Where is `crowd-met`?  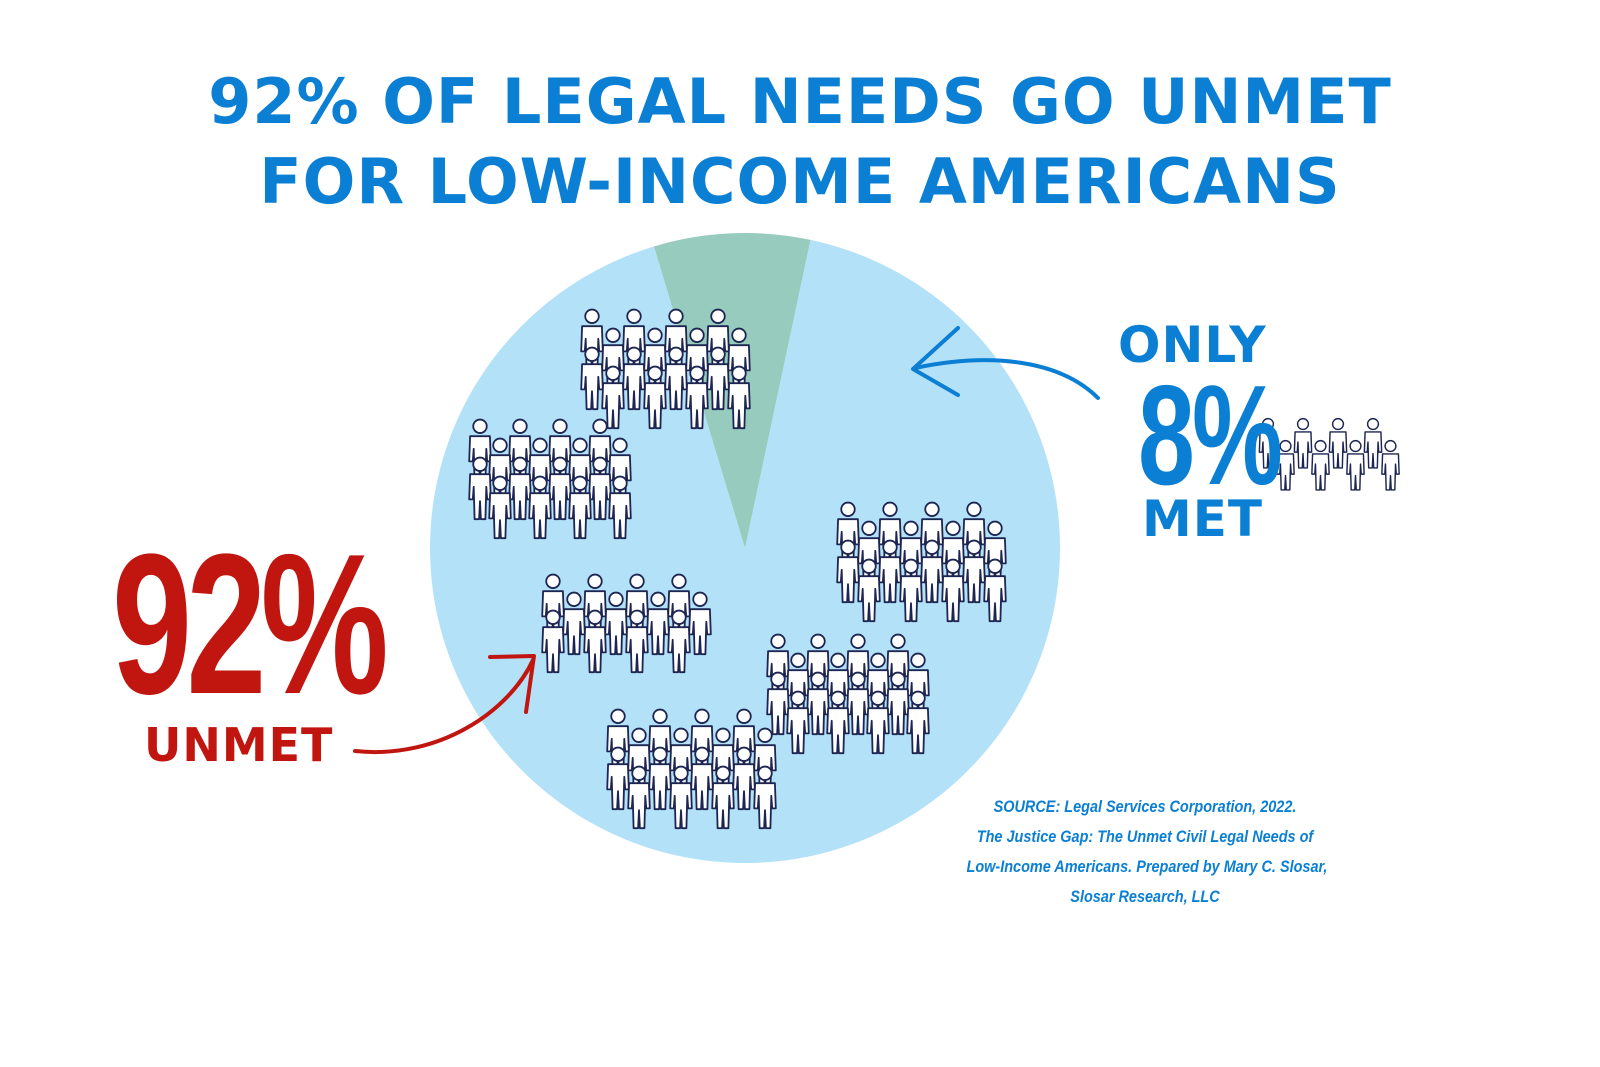 crowd-met is located at coordinates (1329, 454).